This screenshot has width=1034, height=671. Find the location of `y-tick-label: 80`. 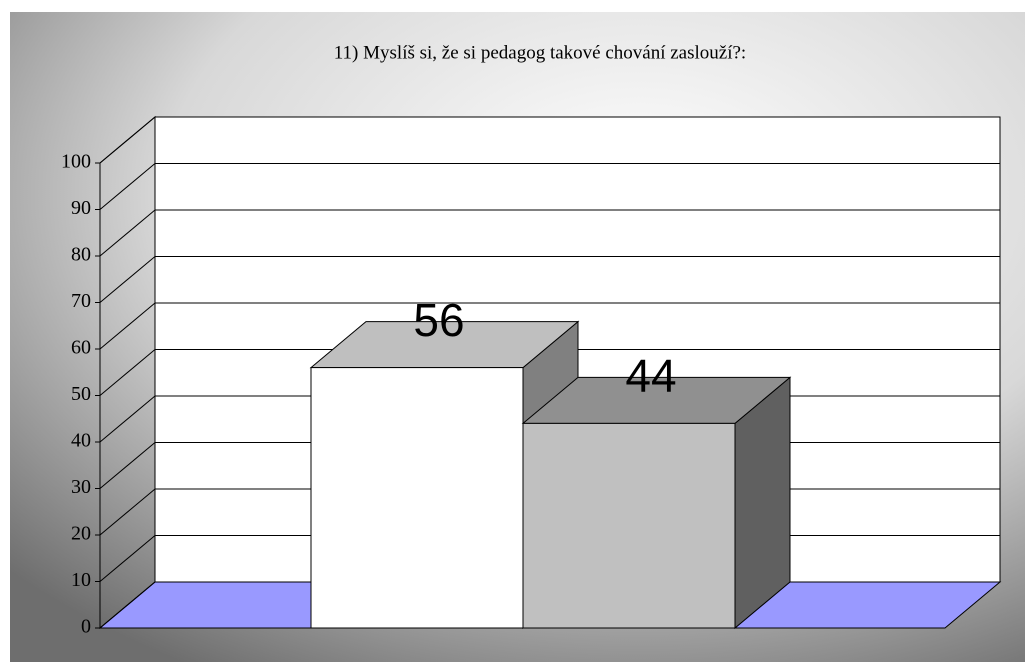

y-tick-label: 80 is located at coordinates (81, 255).